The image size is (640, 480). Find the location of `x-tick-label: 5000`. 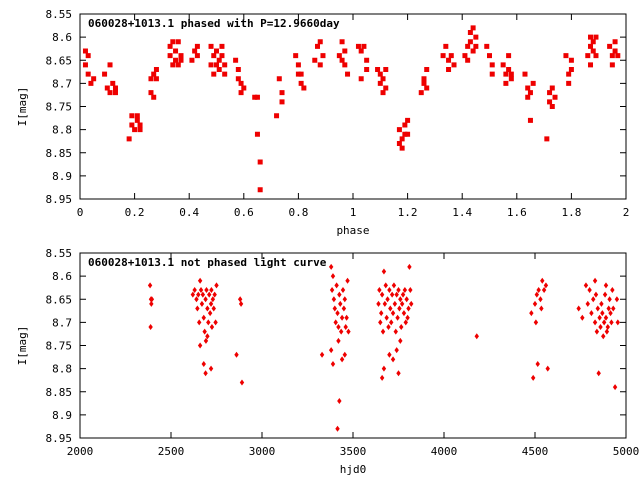

x-tick-label: 5000 is located at coordinates (626, 451).